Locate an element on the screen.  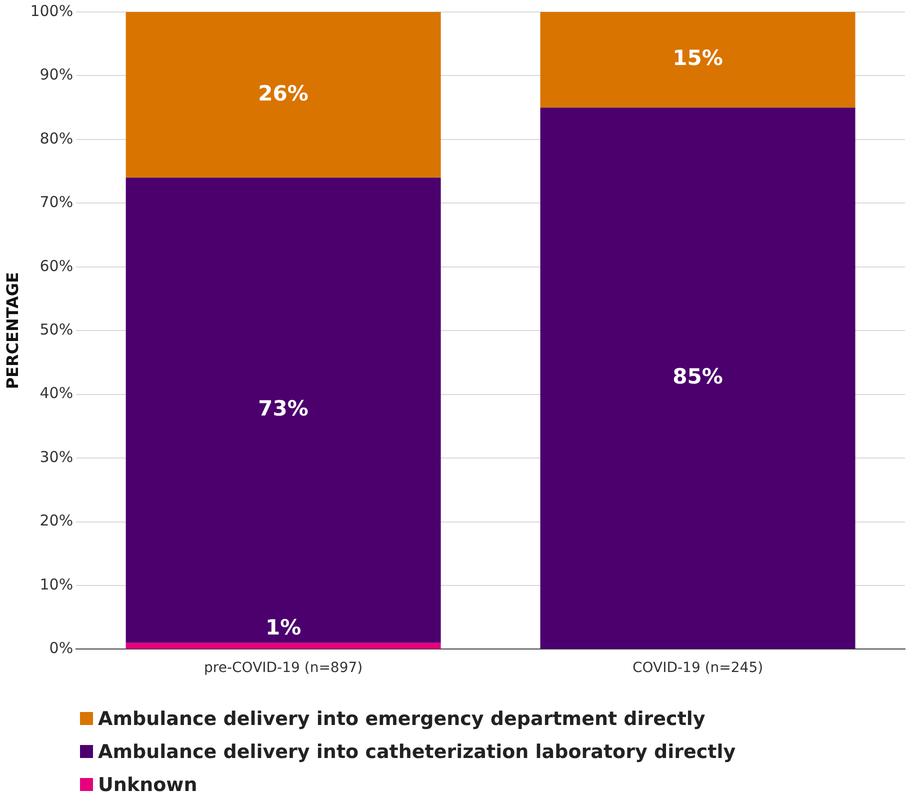
y-tick-label: 0% is located at coordinates (61, 648).